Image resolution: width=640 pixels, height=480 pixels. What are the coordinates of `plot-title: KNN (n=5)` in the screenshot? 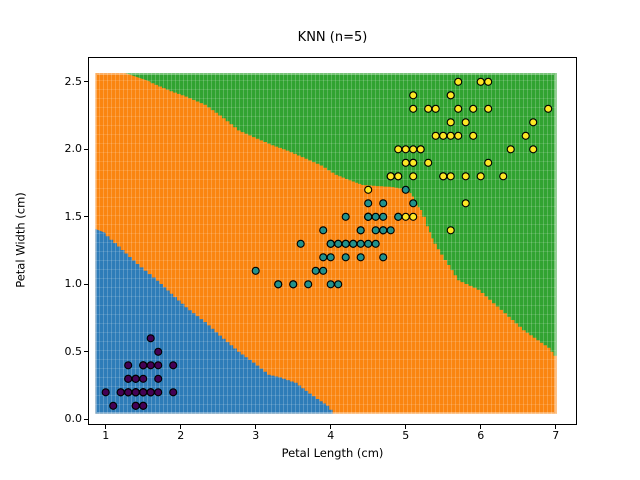 It's located at (332, 37).